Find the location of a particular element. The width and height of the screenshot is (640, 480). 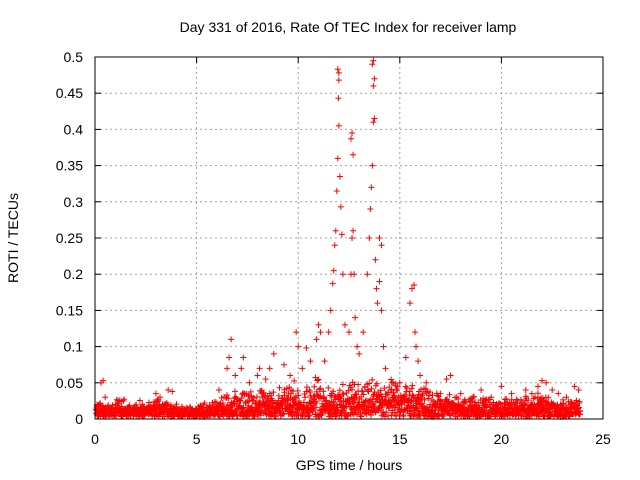

y-tick-label: 0.25 is located at coordinates (69, 238).